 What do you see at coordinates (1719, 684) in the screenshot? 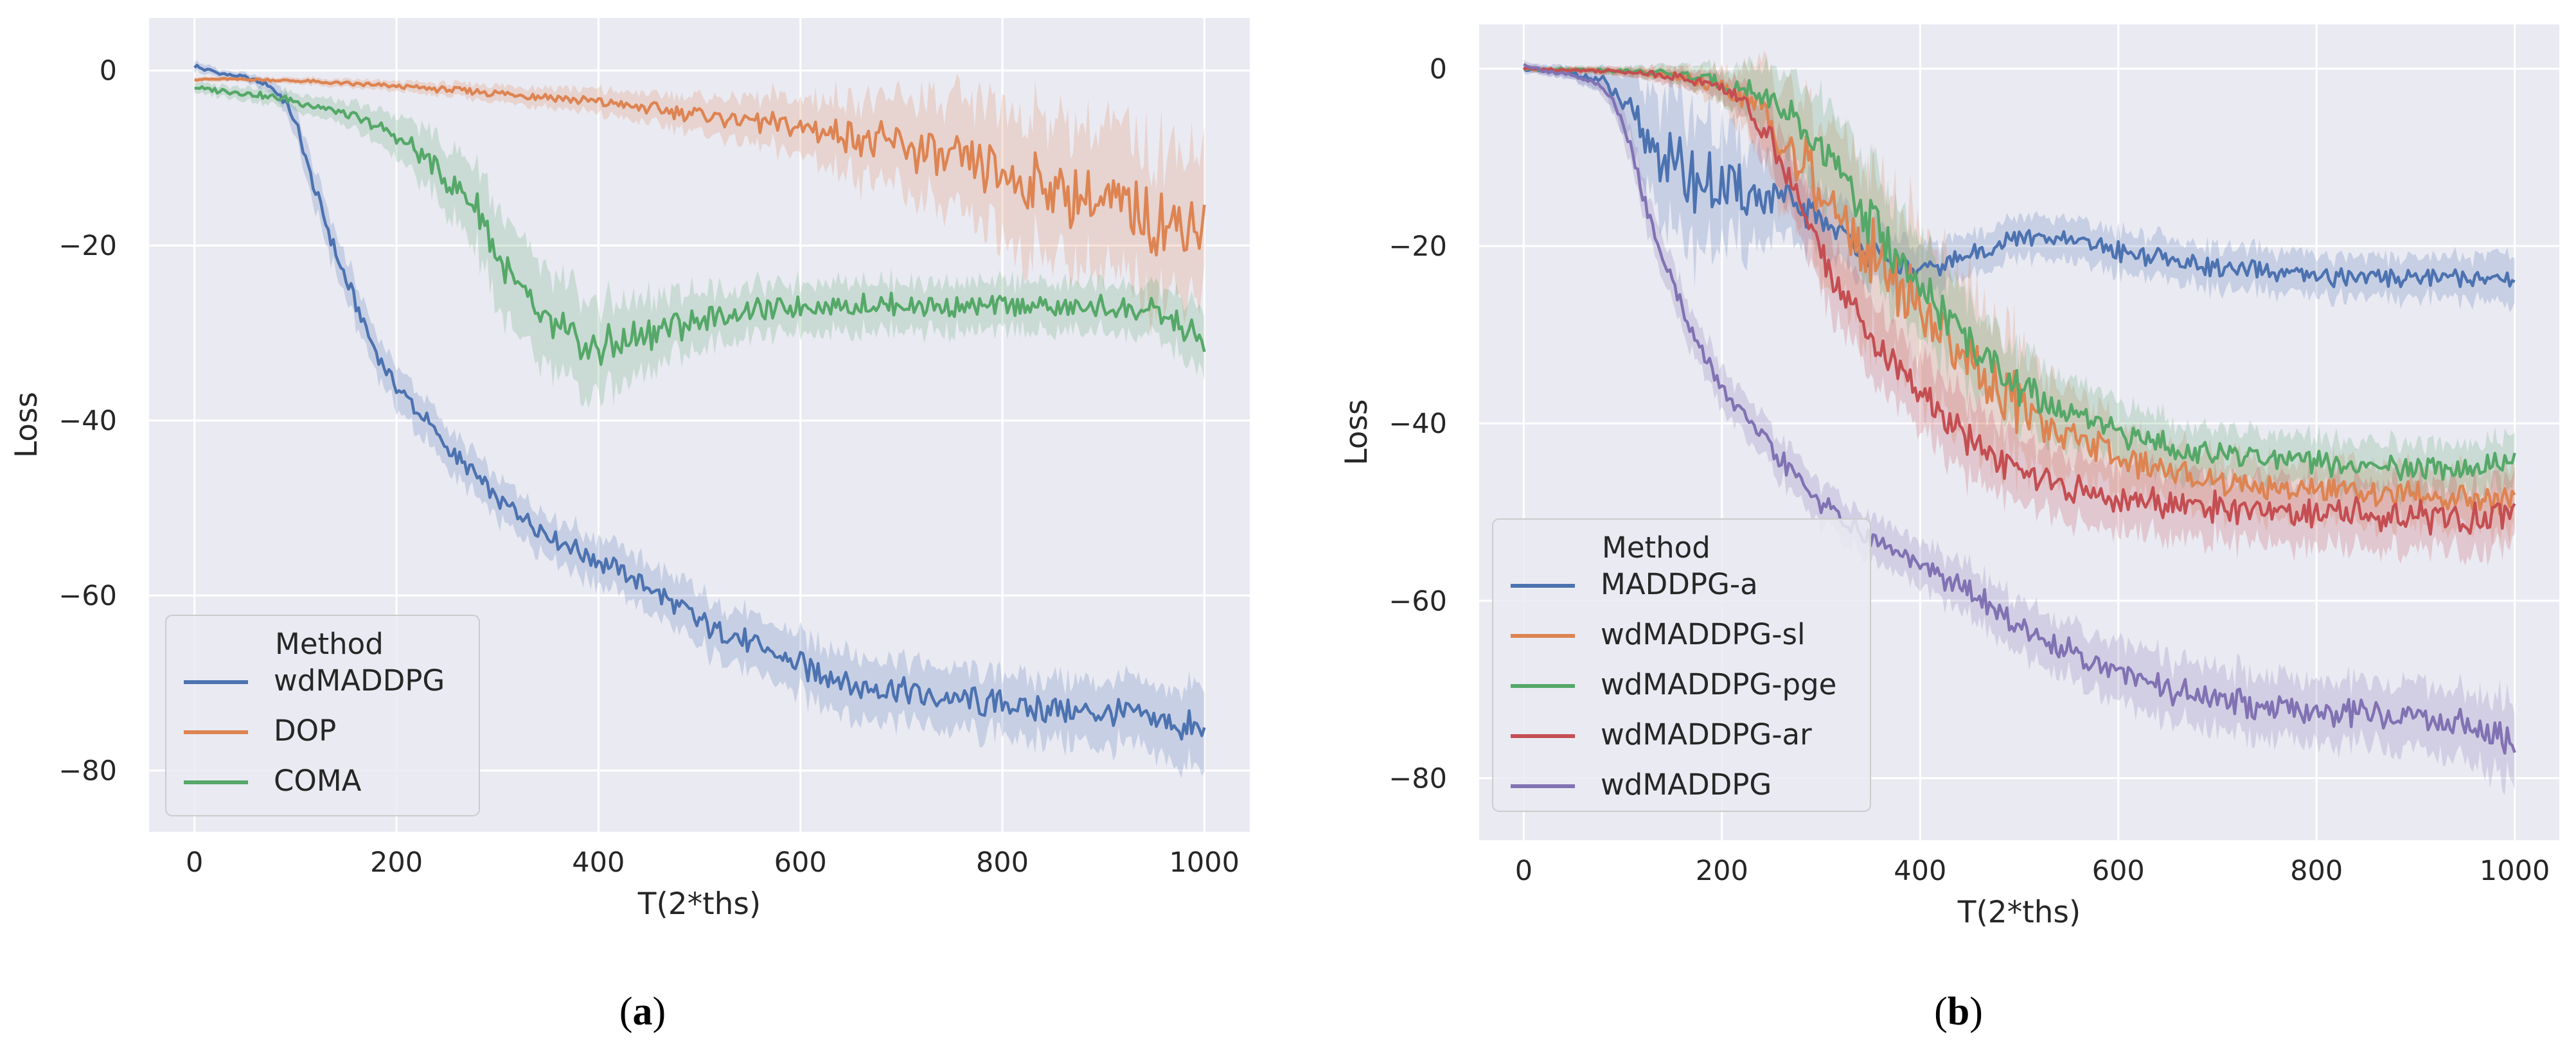
I see `legend-entry-wdMADDPG-pge: wdMADDPG-pge` at bounding box center [1719, 684].